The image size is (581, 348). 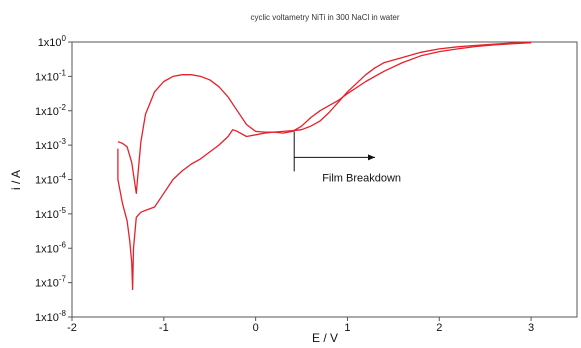 I want to click on annotation-arrowhead, so click(x=371, y=157).